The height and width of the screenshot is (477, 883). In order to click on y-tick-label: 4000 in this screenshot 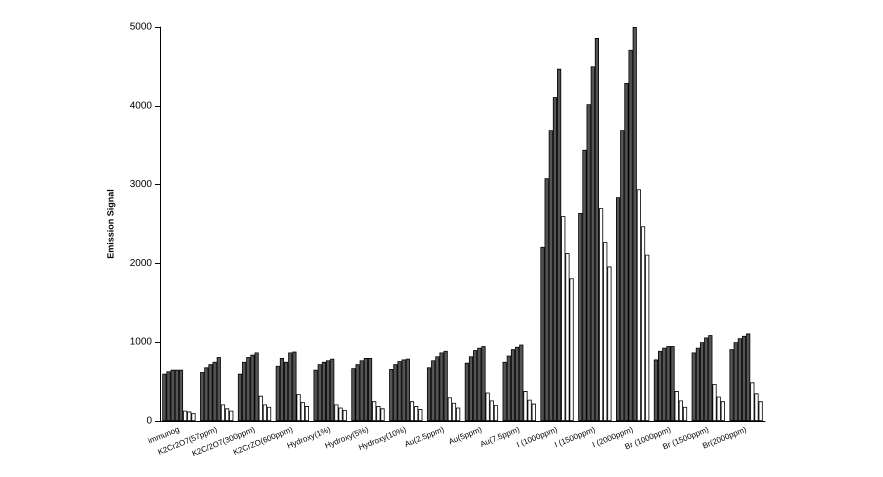, I will do `click(141, 106)`.